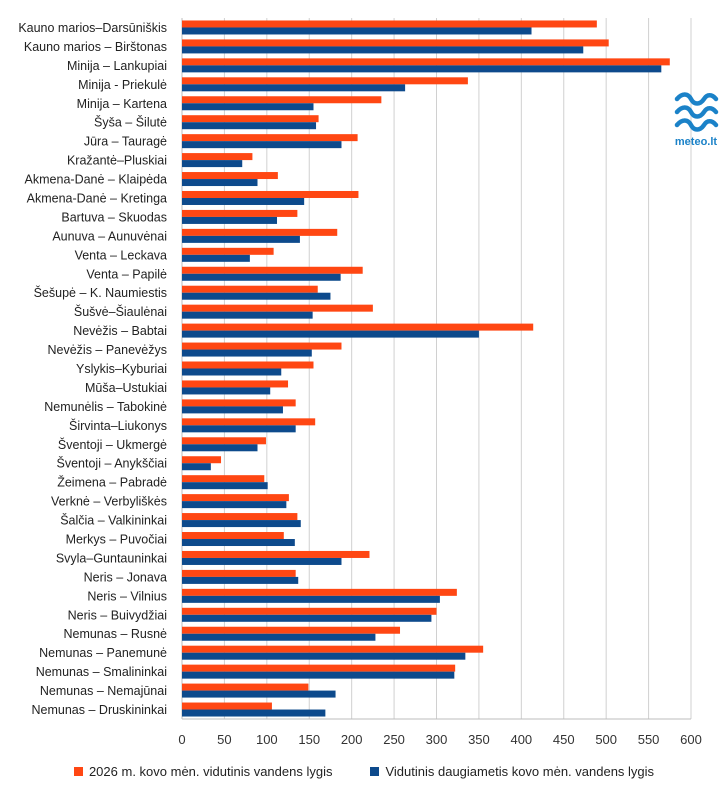  Describe the element at coordinates (100, 292) in the screenshot. I see `category-label: Šešupė – K. Naumiestis` at that location.